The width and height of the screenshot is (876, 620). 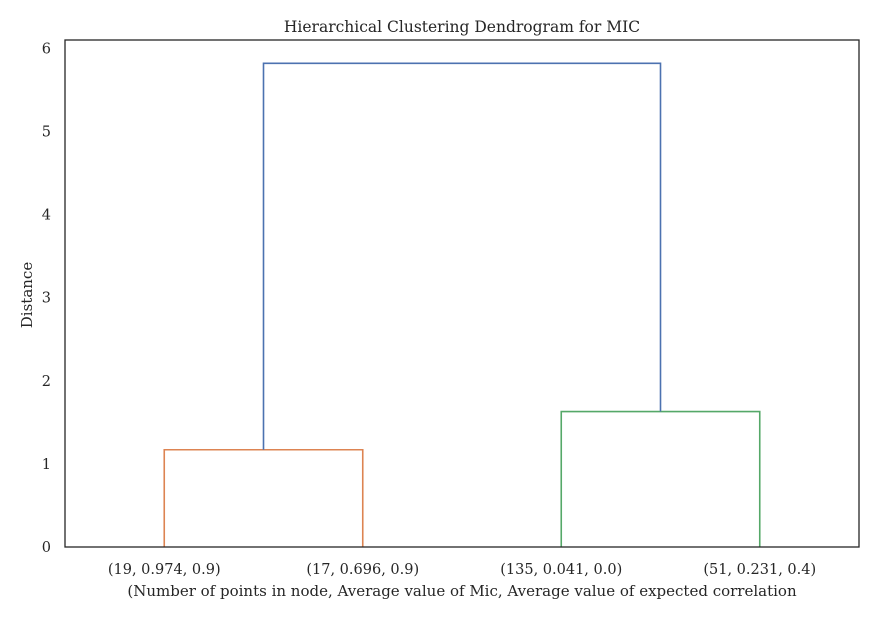 What do you see at coordinates (759, 570) in the screenshot?
I see `leaf-label: (51, 0.231, 0.4)` at bounding box center [759, 570].